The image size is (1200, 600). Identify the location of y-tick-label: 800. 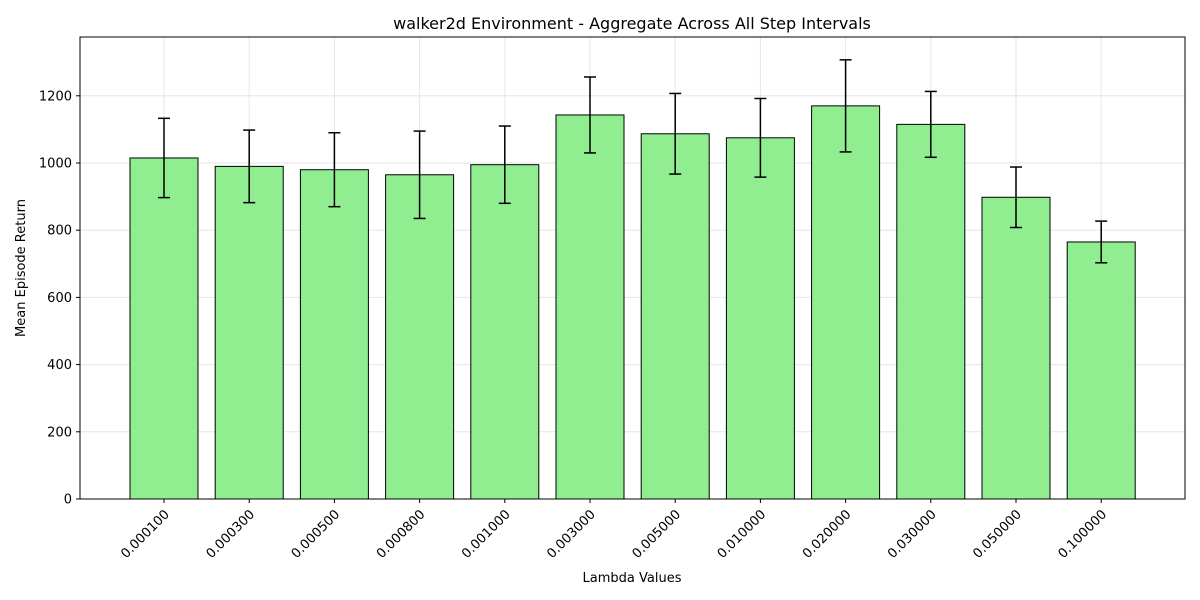
(59, 231).